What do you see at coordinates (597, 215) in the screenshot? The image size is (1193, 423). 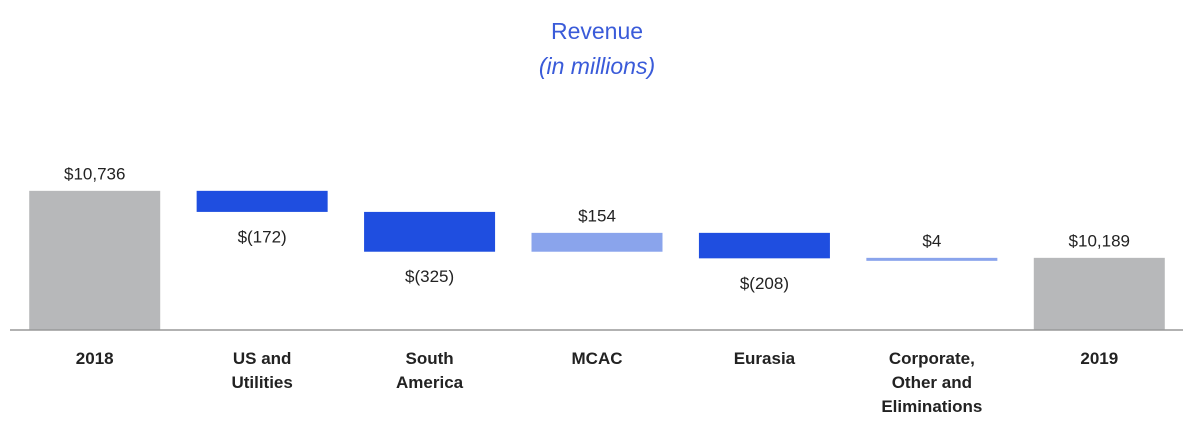 I see `value-label: $154` at bounding box center [597, 215].